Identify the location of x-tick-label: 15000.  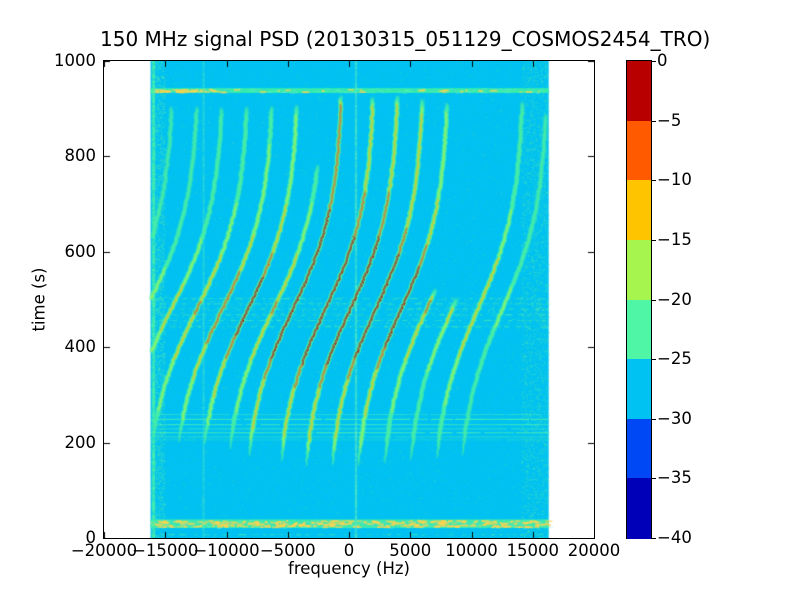
(533, 550).